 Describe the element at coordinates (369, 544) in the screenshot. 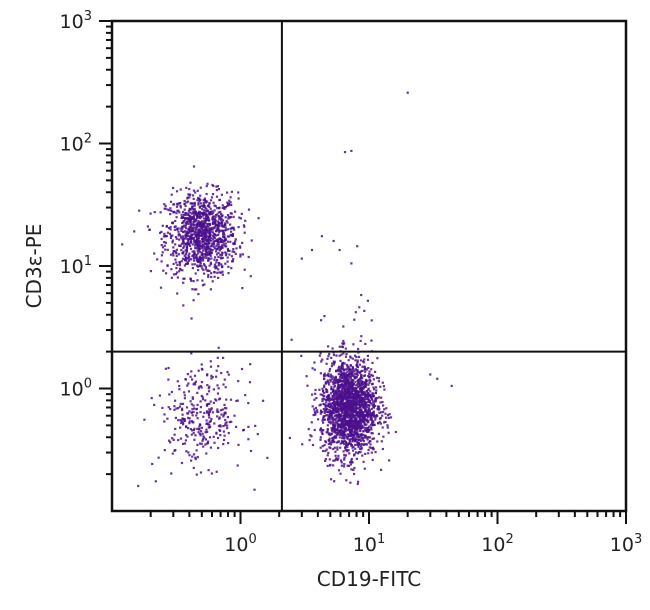

I see `x-tick-label: 101` at that location.